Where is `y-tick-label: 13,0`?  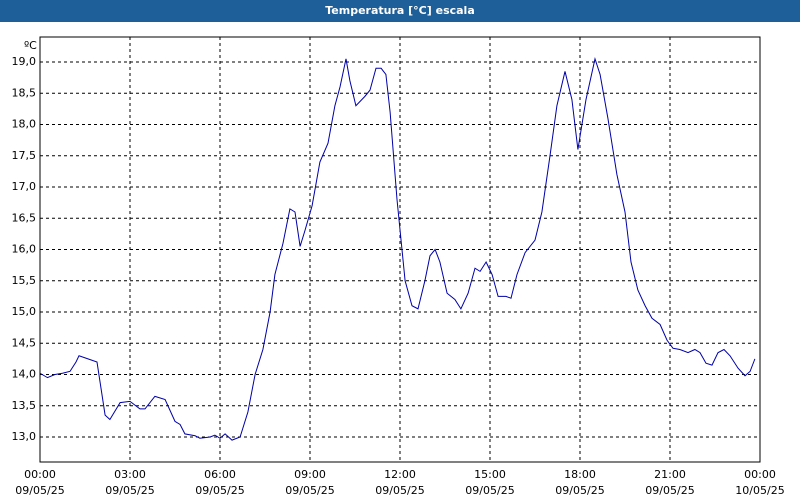 y-tick-label: 13,0 is located at coordinates (24, 436).